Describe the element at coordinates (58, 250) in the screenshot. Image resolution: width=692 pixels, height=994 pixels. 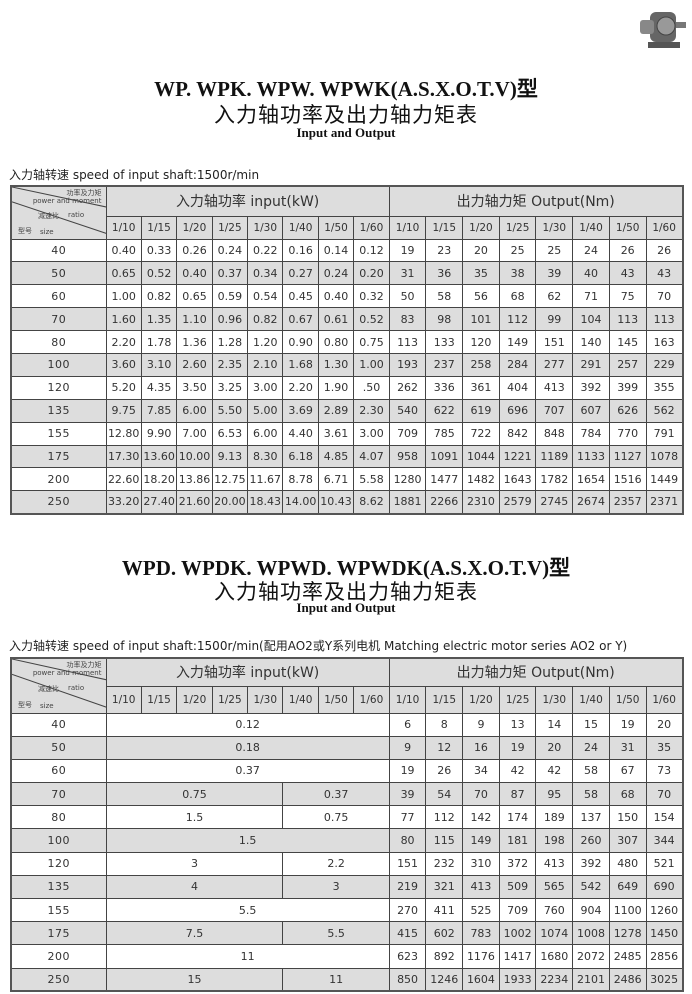
I see `size-cell: 40` at that location.